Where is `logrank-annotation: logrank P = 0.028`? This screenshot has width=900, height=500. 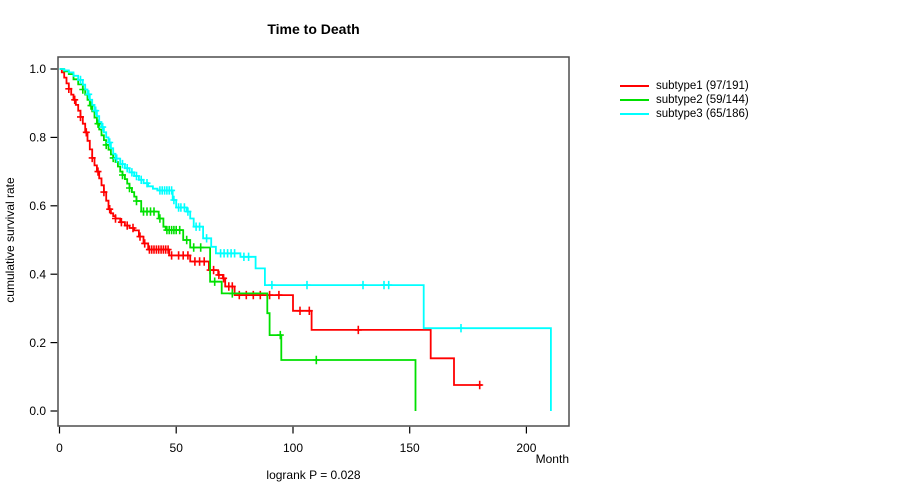 logrank-annotation: logrank P = 0.028 is located at coordinates (313, 475).